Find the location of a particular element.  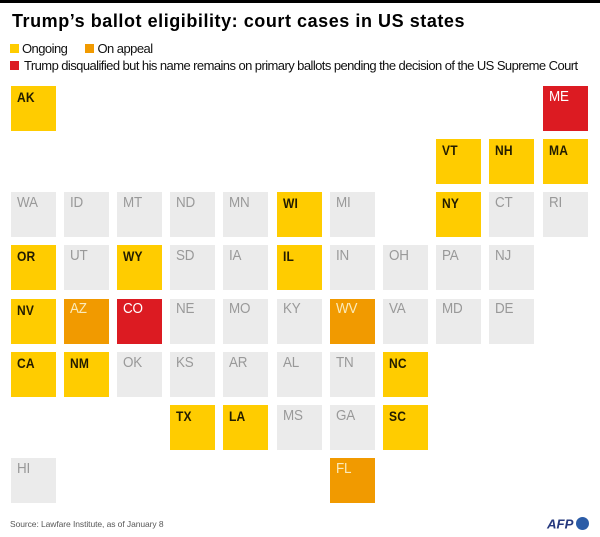

svg-text: AFP is located at coordinates (560, 524).